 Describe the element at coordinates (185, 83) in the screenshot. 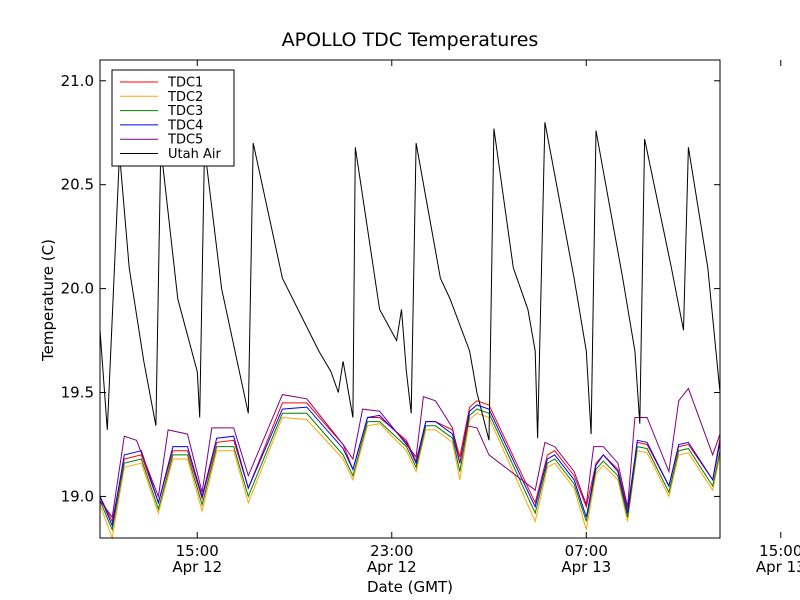

I see `legend-label-tdc1: TDC1` at that location.